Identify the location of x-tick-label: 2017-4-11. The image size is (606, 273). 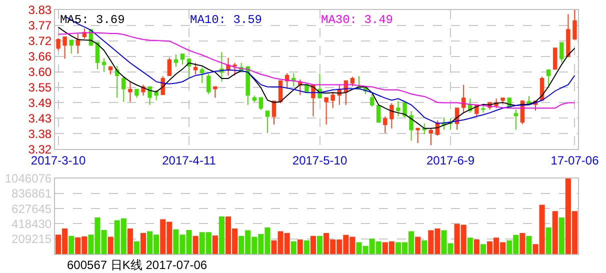
(189, 160).